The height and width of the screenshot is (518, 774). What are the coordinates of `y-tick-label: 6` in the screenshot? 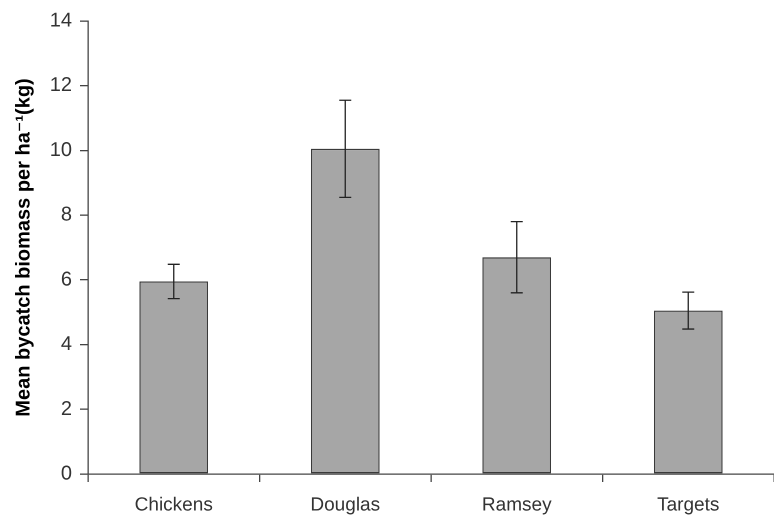 It's located at (66, 279).